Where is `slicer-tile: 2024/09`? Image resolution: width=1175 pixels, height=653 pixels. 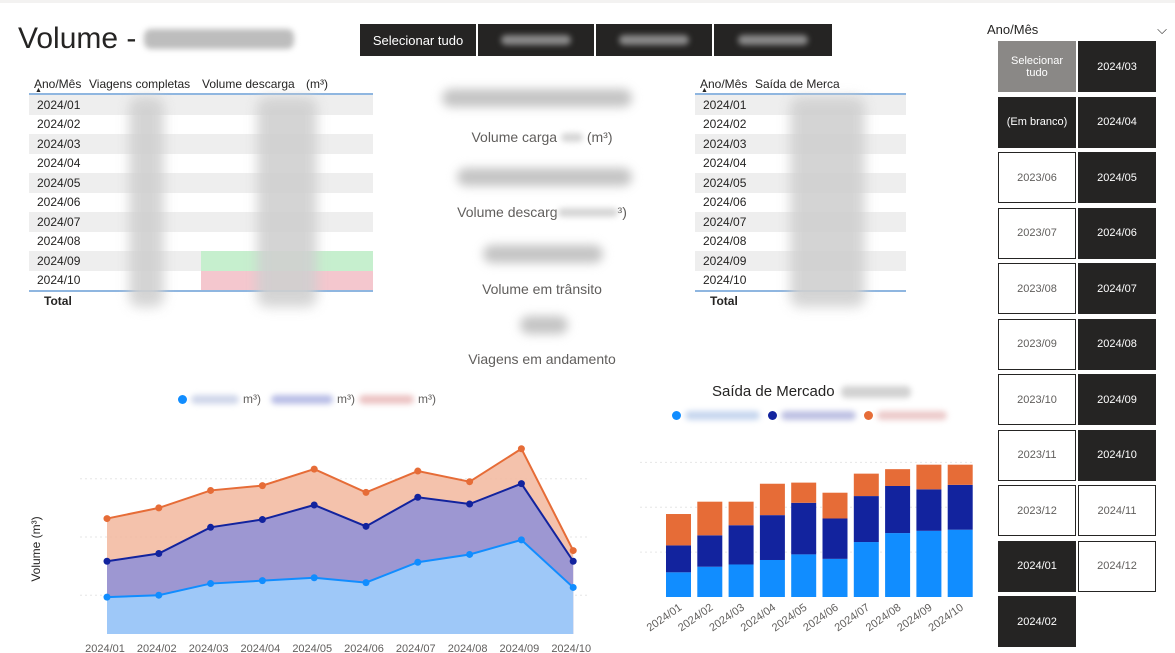 slicer-tile: 2024/09 is located at coordinates (1117, 399).